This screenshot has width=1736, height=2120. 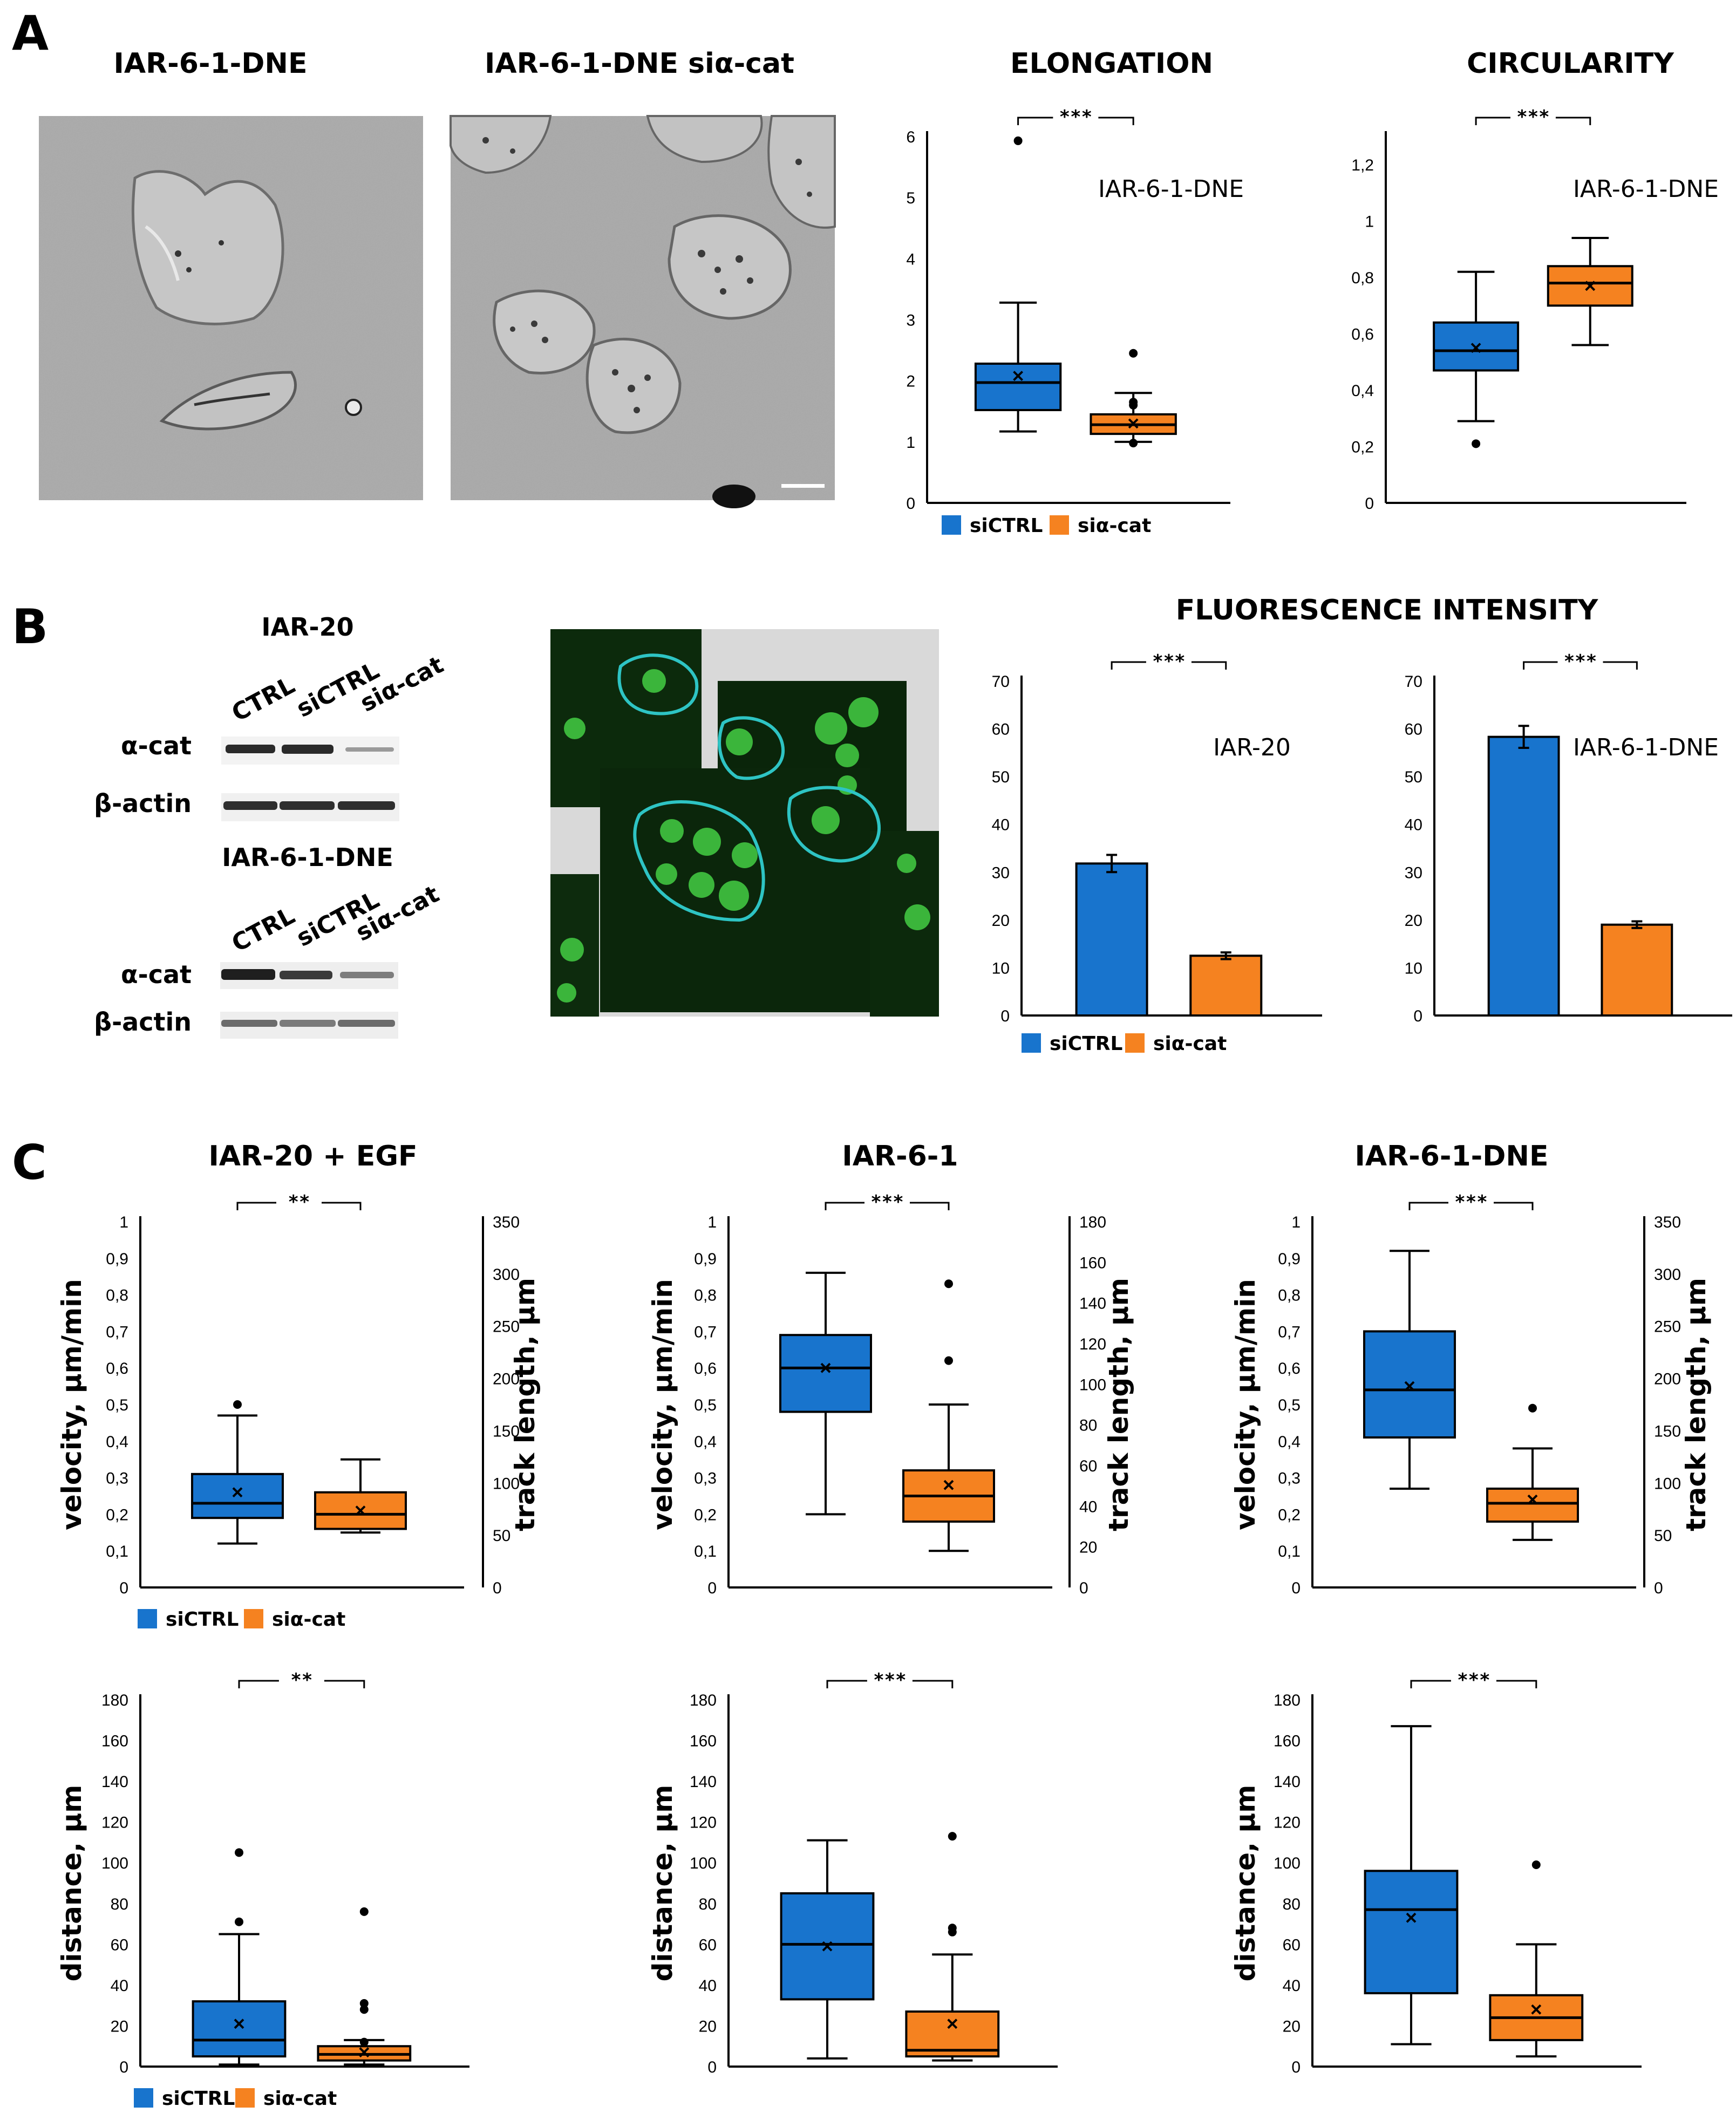 What do you see at coordinates (231, 308) in the screenshot?
I see `phase-contrast-image-left` at bounding box center [231, 308].